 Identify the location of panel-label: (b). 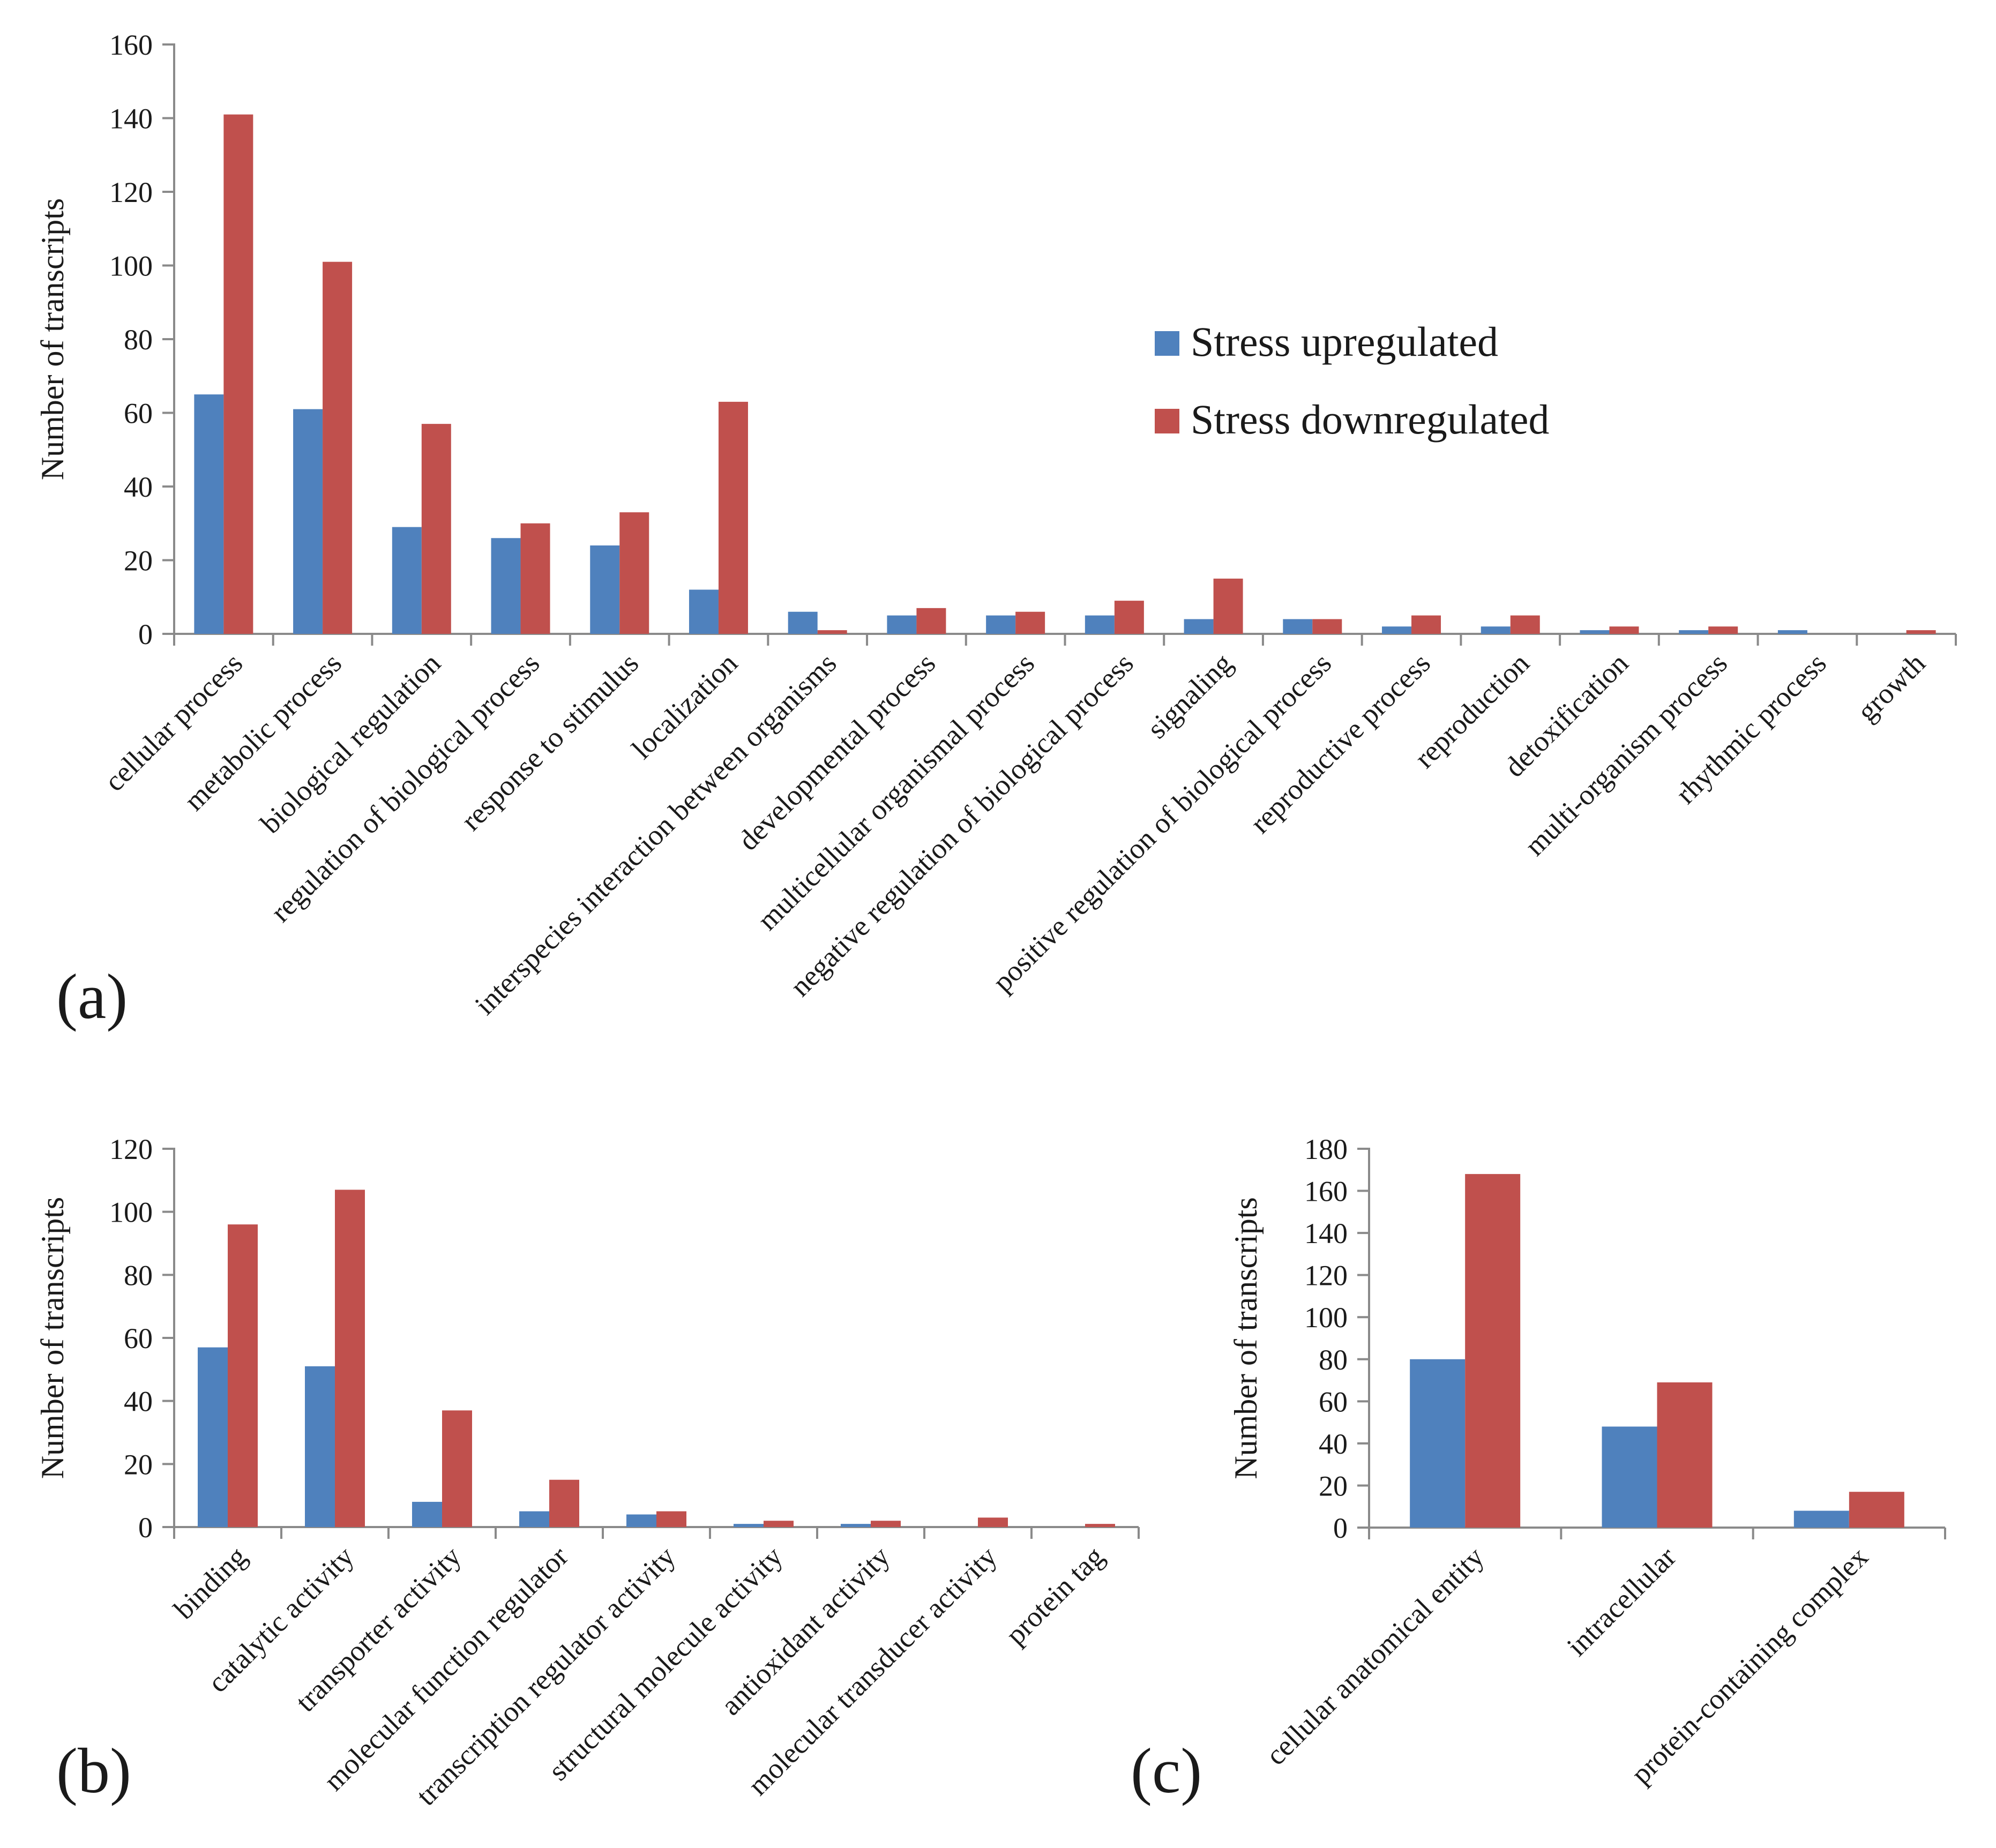
(93, 1770).